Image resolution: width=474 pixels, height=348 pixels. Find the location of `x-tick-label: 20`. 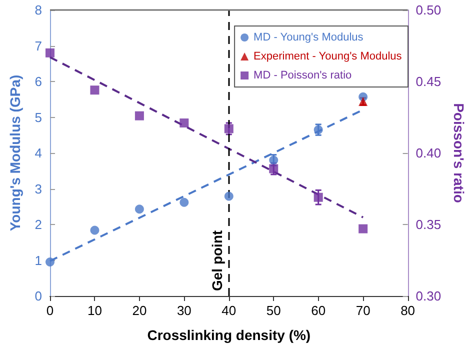

x-tick-label: 20 is located at coordinates (139, 310).